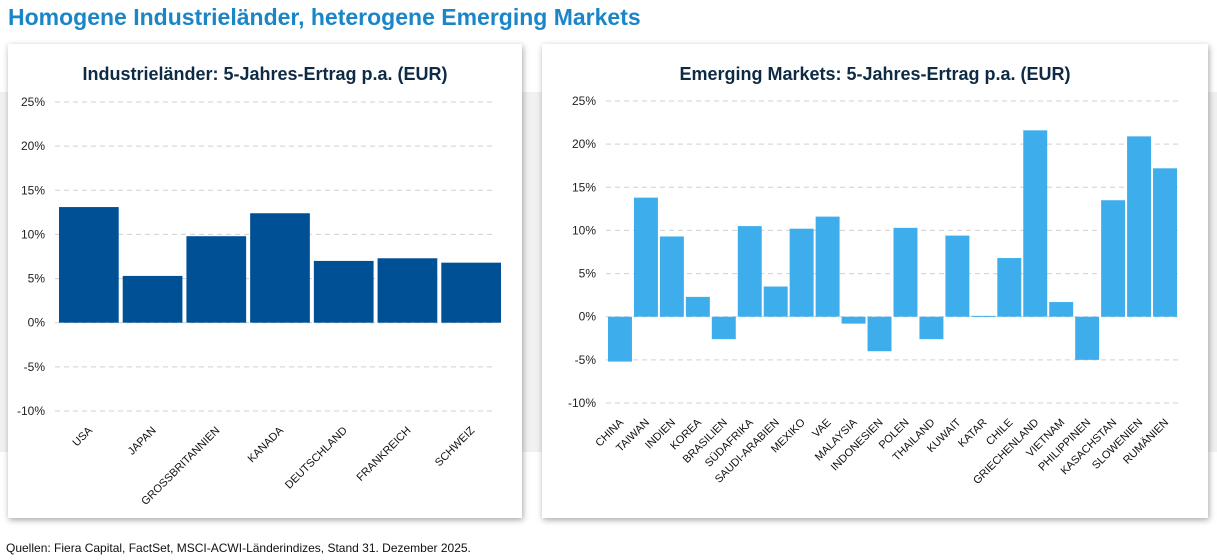  What do you see at coordinates (801, 272) in the screenshot?
I see `bar-mexiko` at bounding box center [801, 272].